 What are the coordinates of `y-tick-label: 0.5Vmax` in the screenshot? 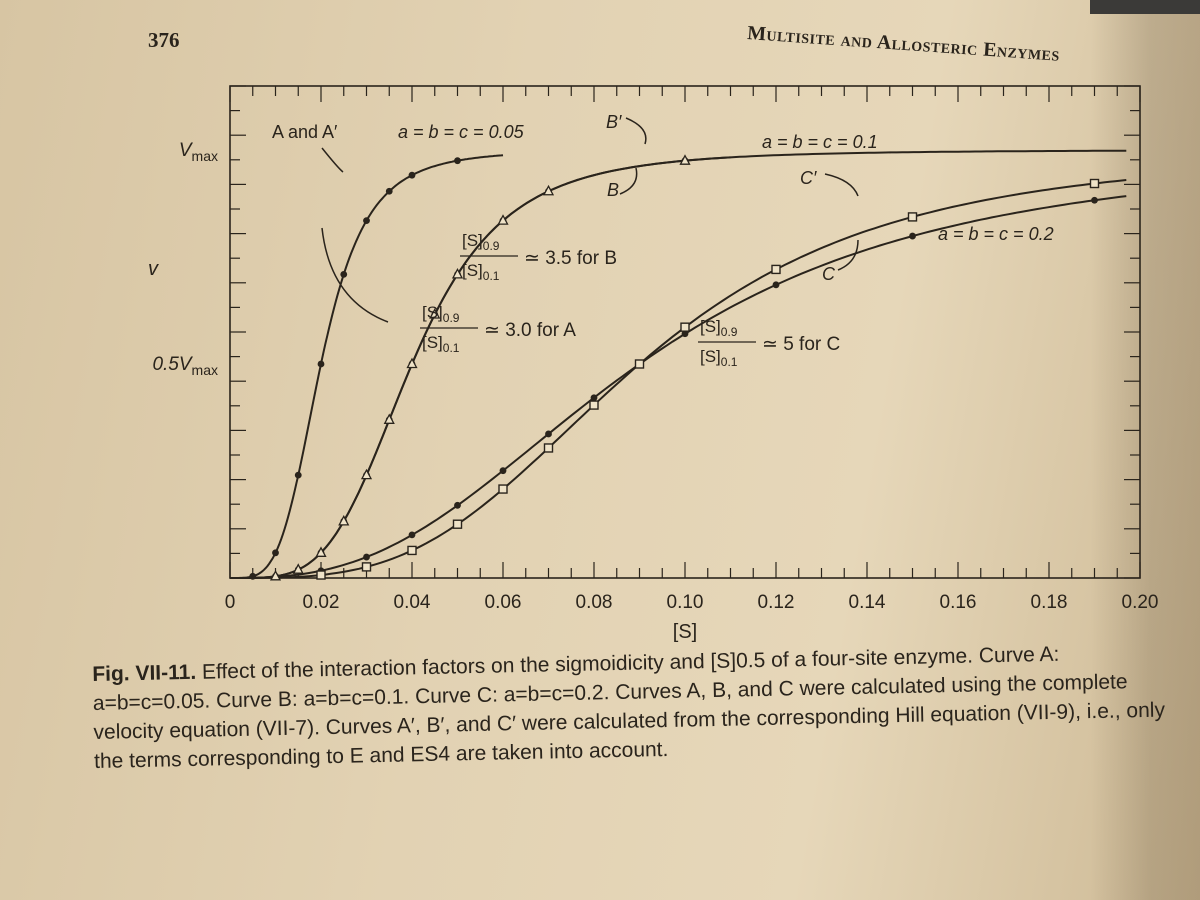 It's located at (185, 366).